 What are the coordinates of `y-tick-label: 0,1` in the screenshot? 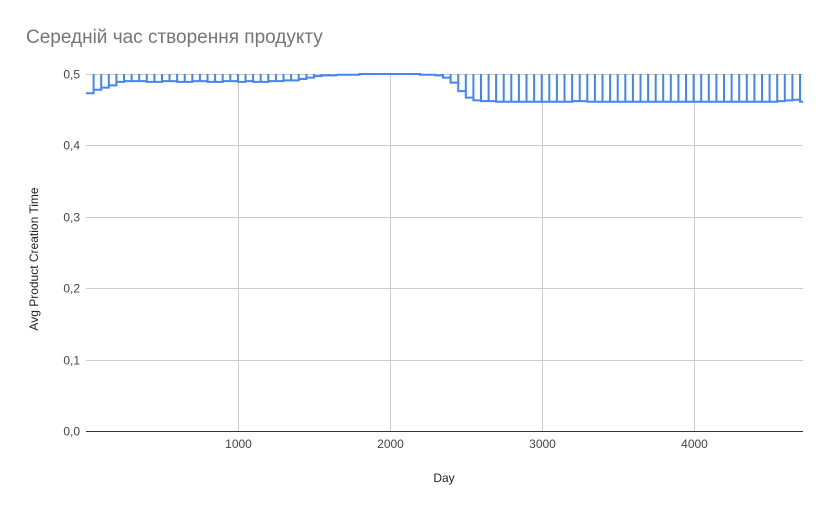 It's located at (71, 361).